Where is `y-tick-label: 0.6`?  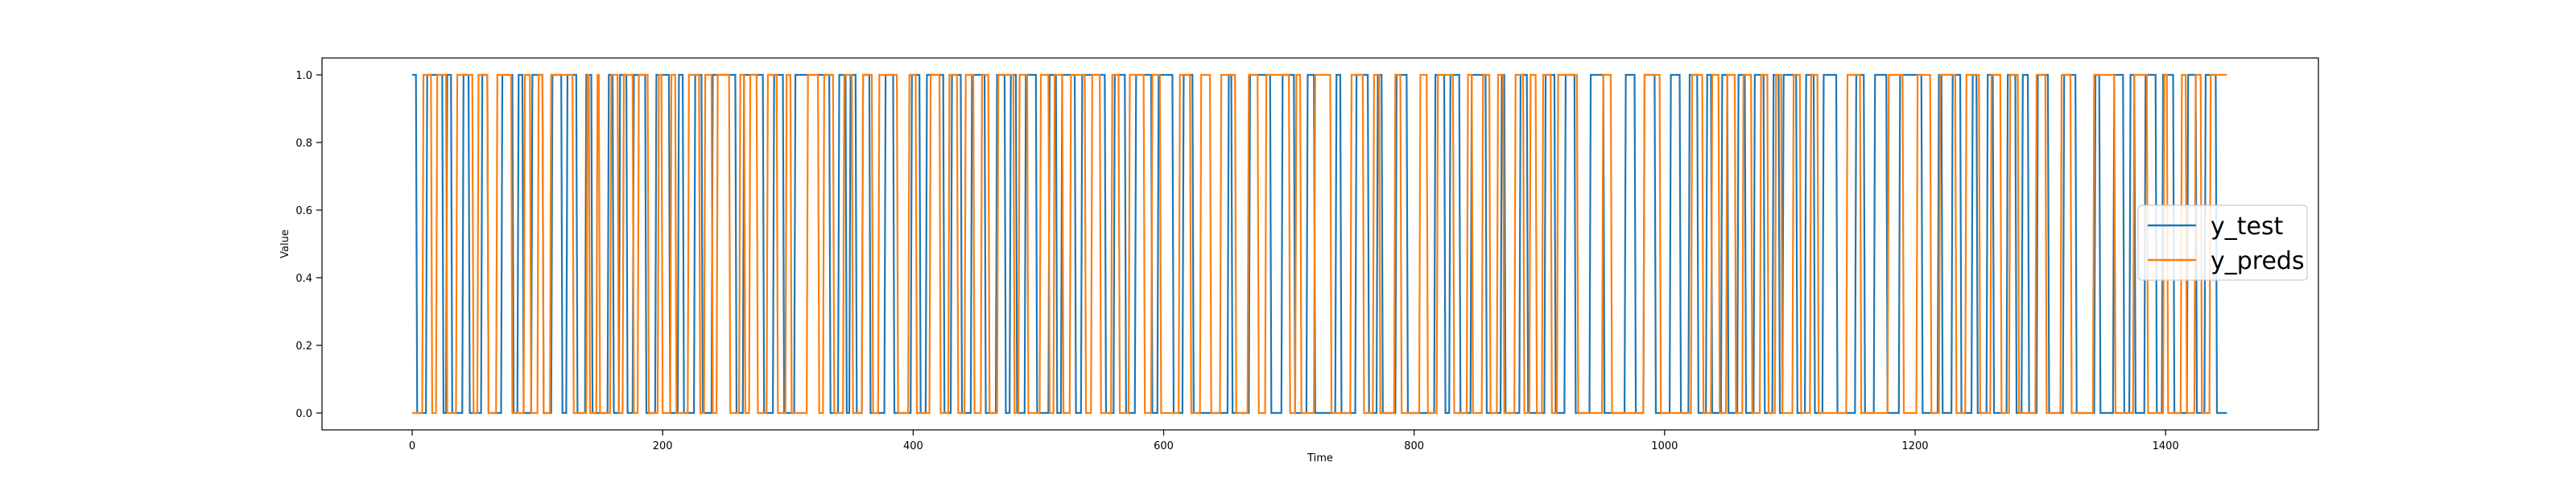 y-tick-label: 0.6 is located at coordinates (303, 211).